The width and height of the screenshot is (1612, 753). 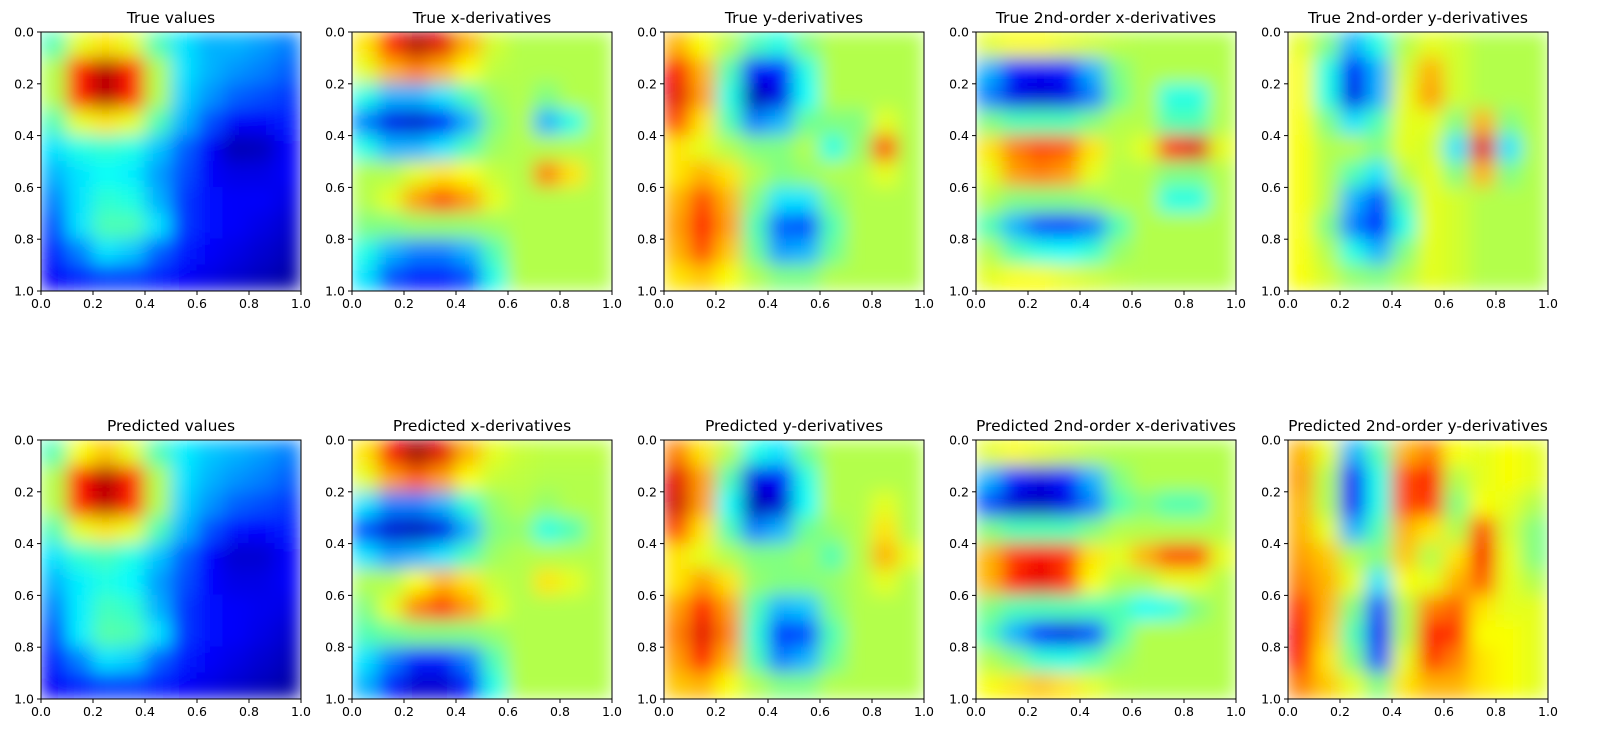 I want to click on x-tick-label: 1.0, so click(x=924, y=303).